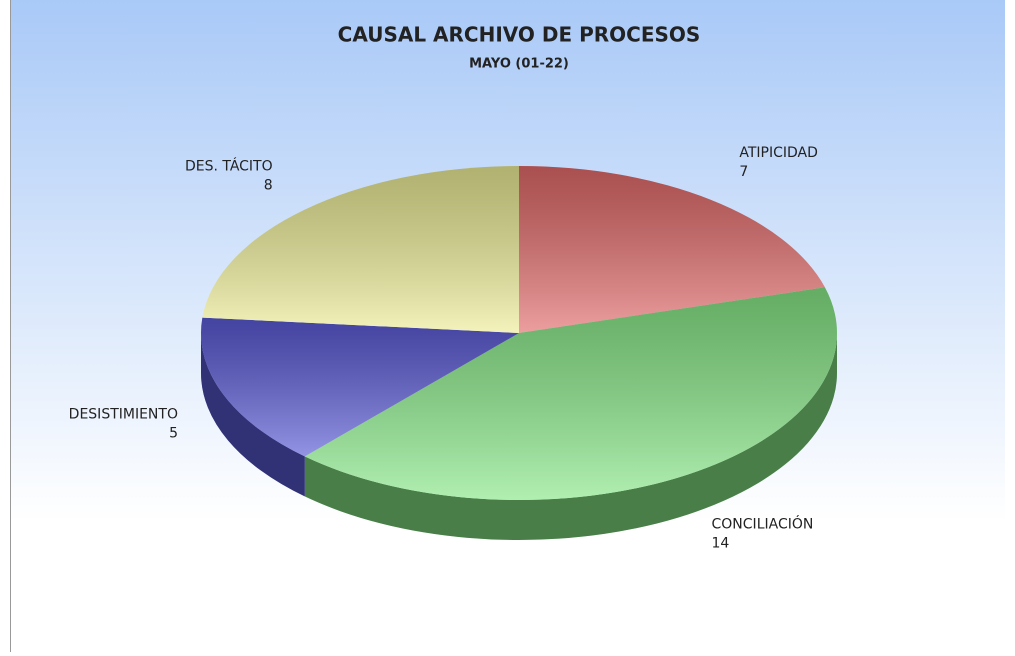 Image resolution: width=1015 pixels, height=656 pixels. Describe the element at coordinates (123, 414) in the screenshot. I see `slice-label: DESISTIMIENTO` at that location.